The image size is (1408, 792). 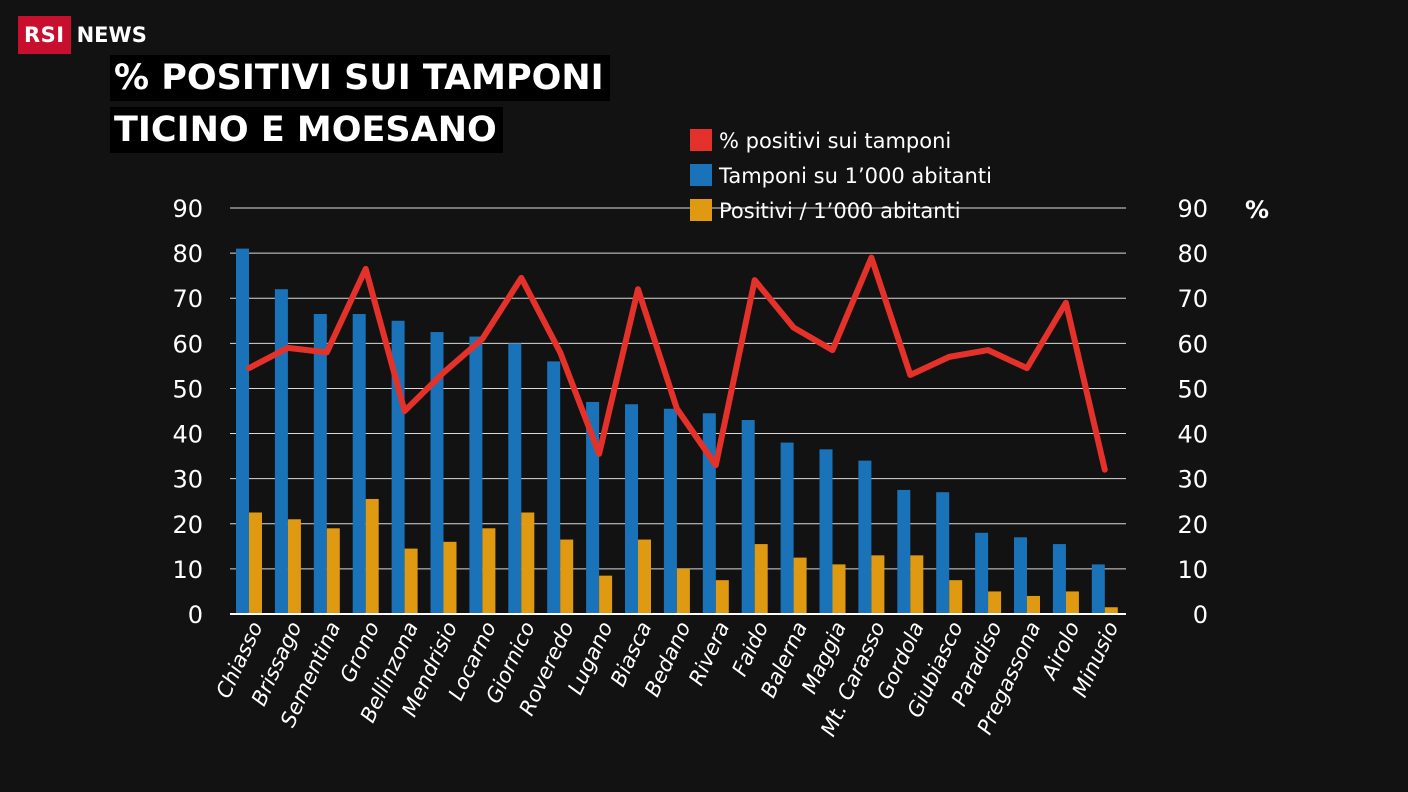 What do you see at coordinates (1192, 344) in the screenshot?
I see `y-tick-right: 60` at bounding box center [1192, 344].